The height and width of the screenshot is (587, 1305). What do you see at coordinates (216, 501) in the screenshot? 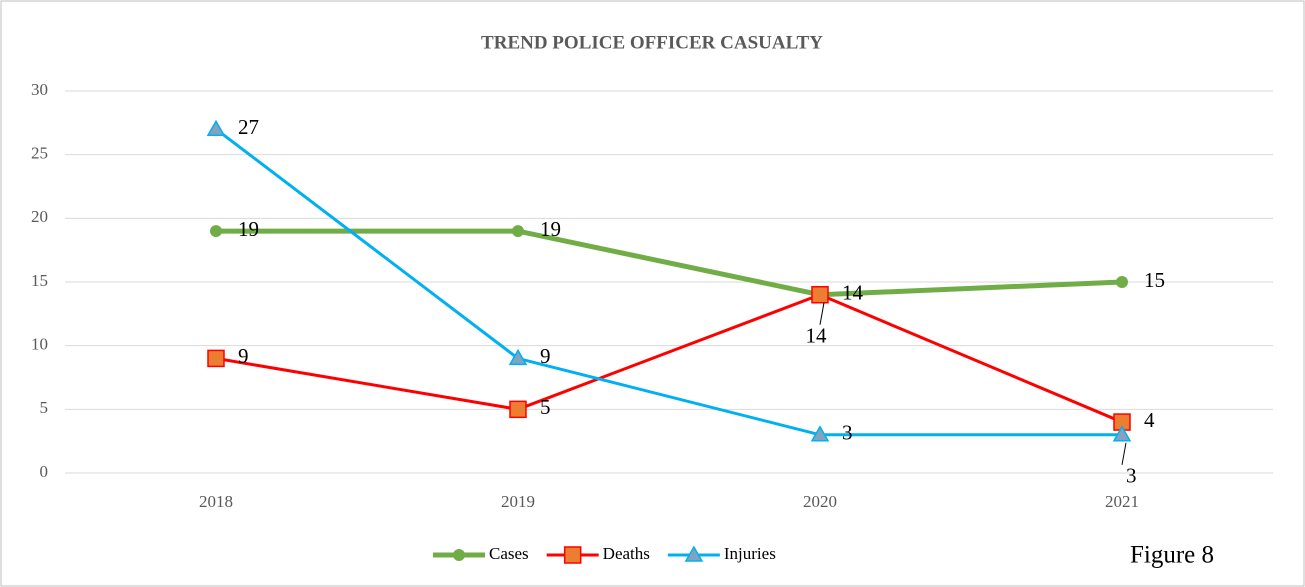
I see `x-tick-label: 2018` at bounding box center [216, 501].